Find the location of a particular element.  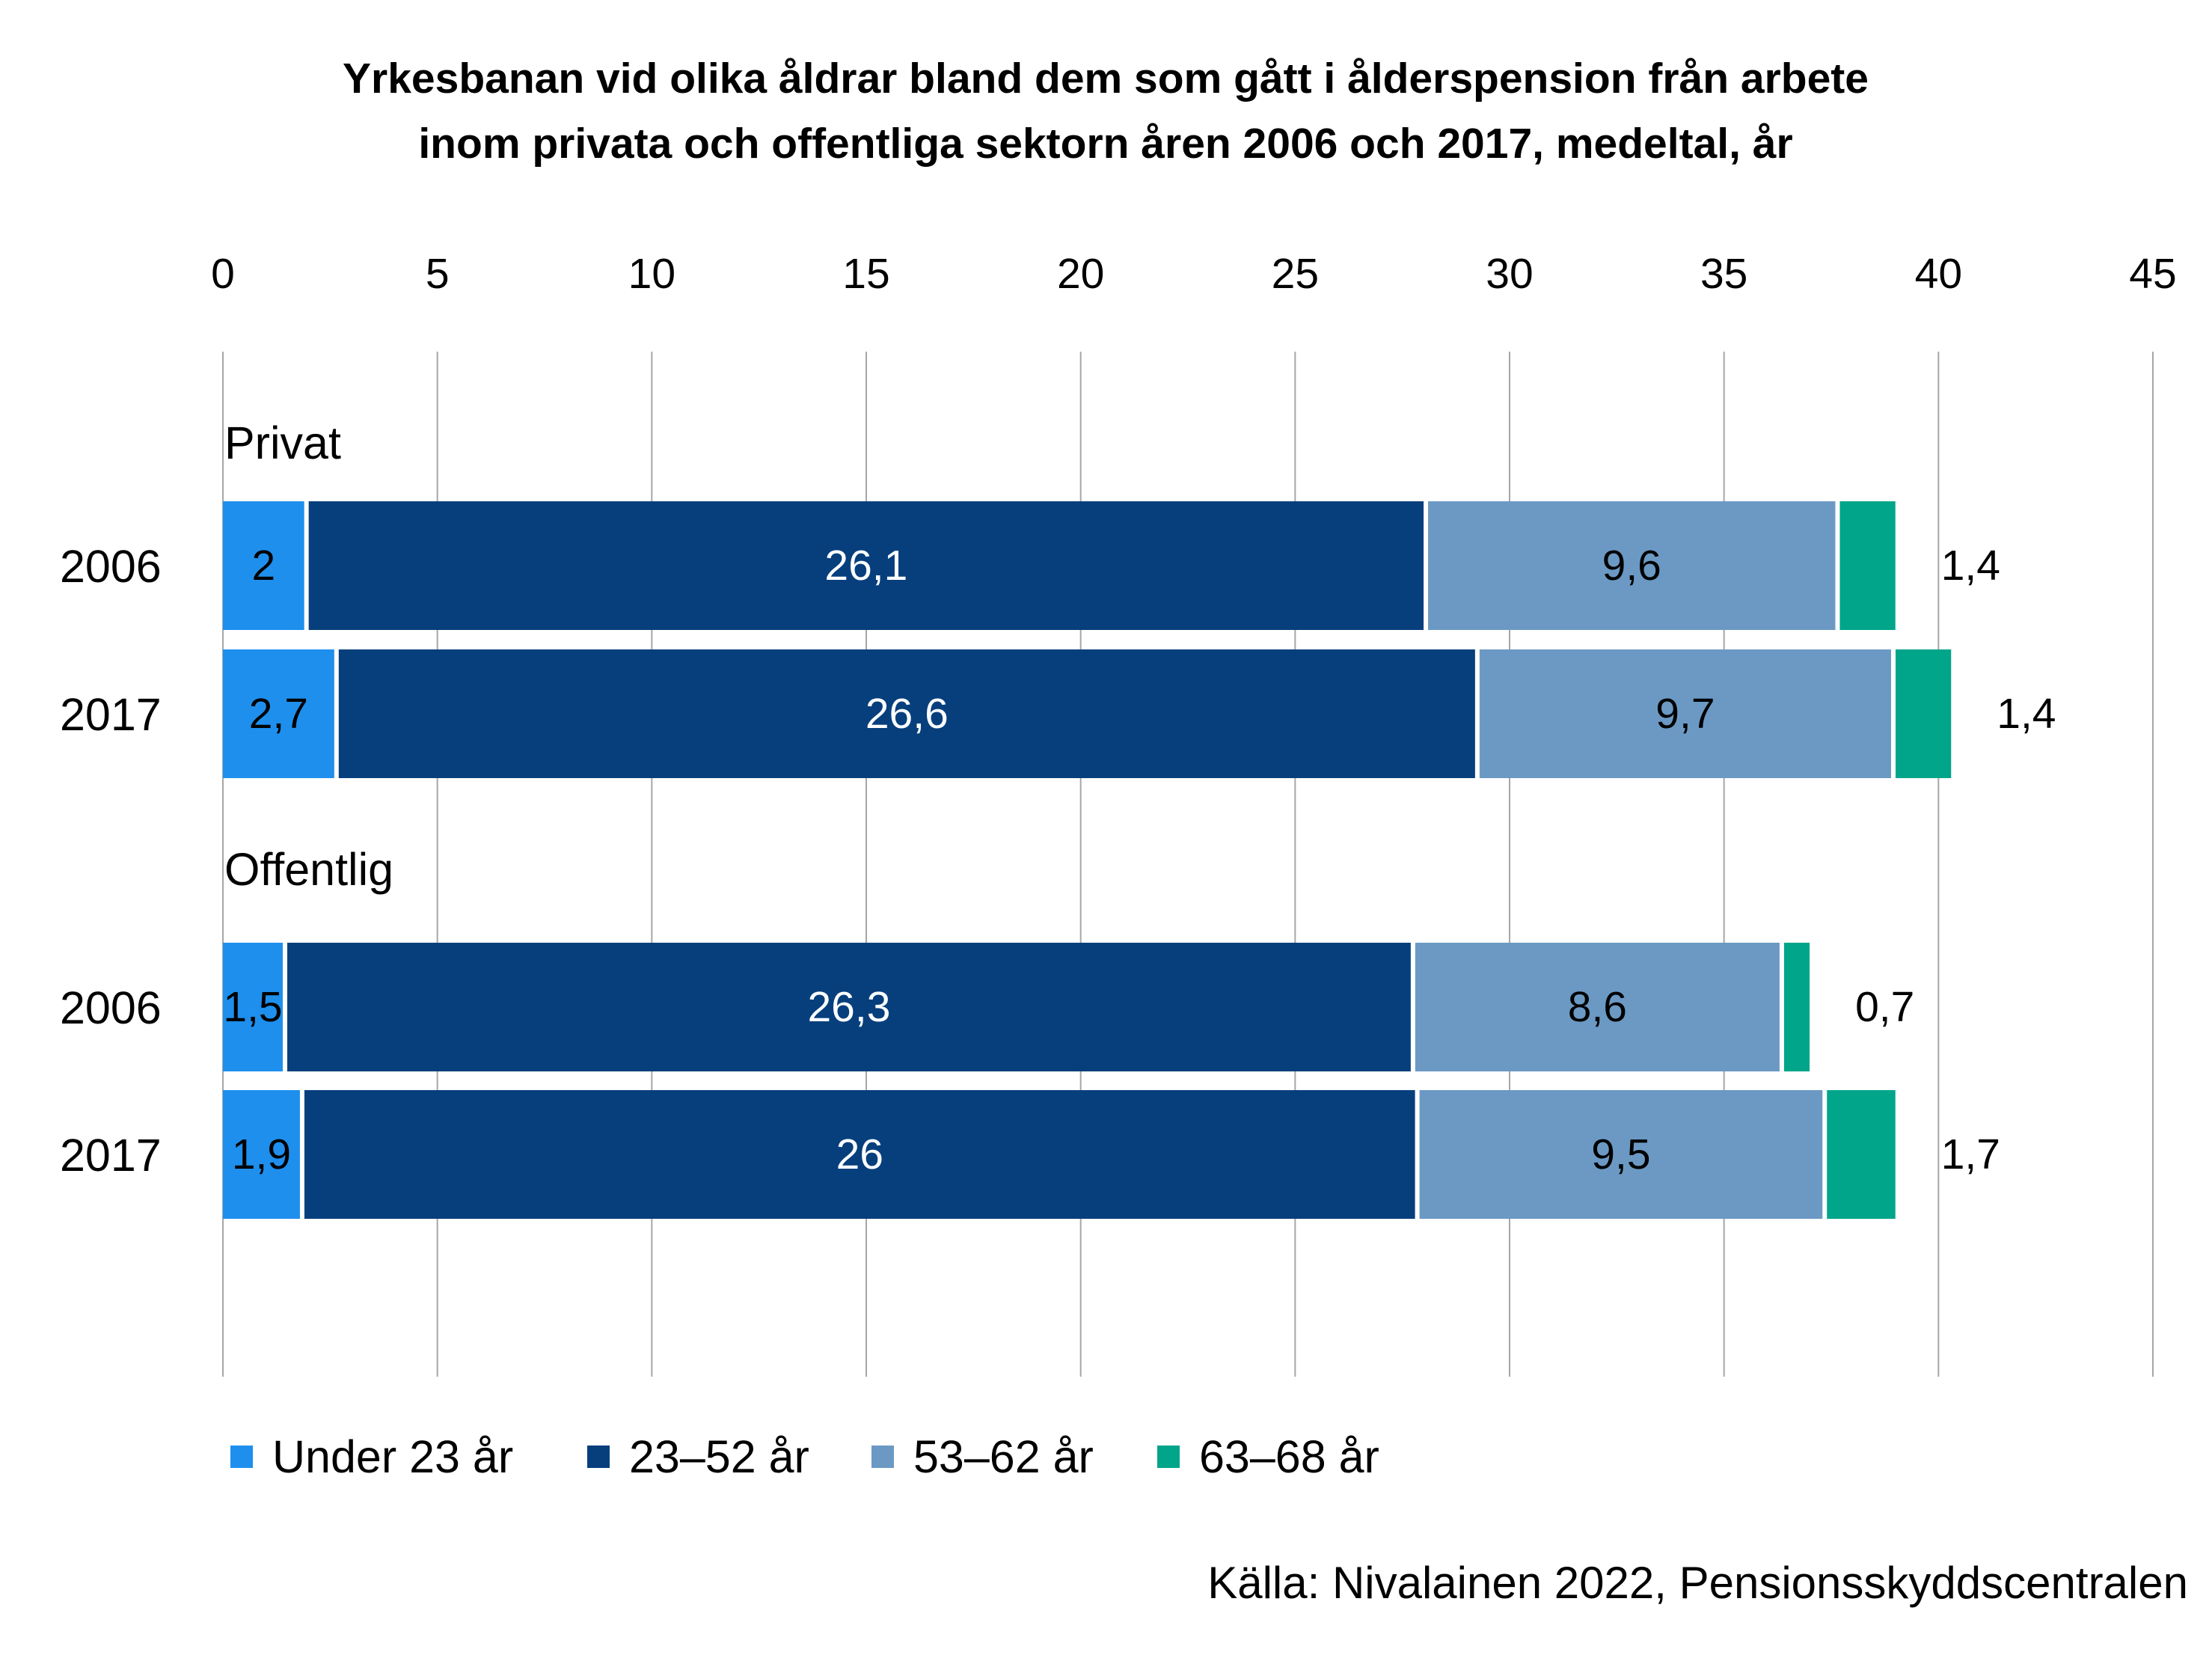

legend: Under 23 år 23–52 år 53–62 år 63–68 år is located at coordinates (804, 1456).